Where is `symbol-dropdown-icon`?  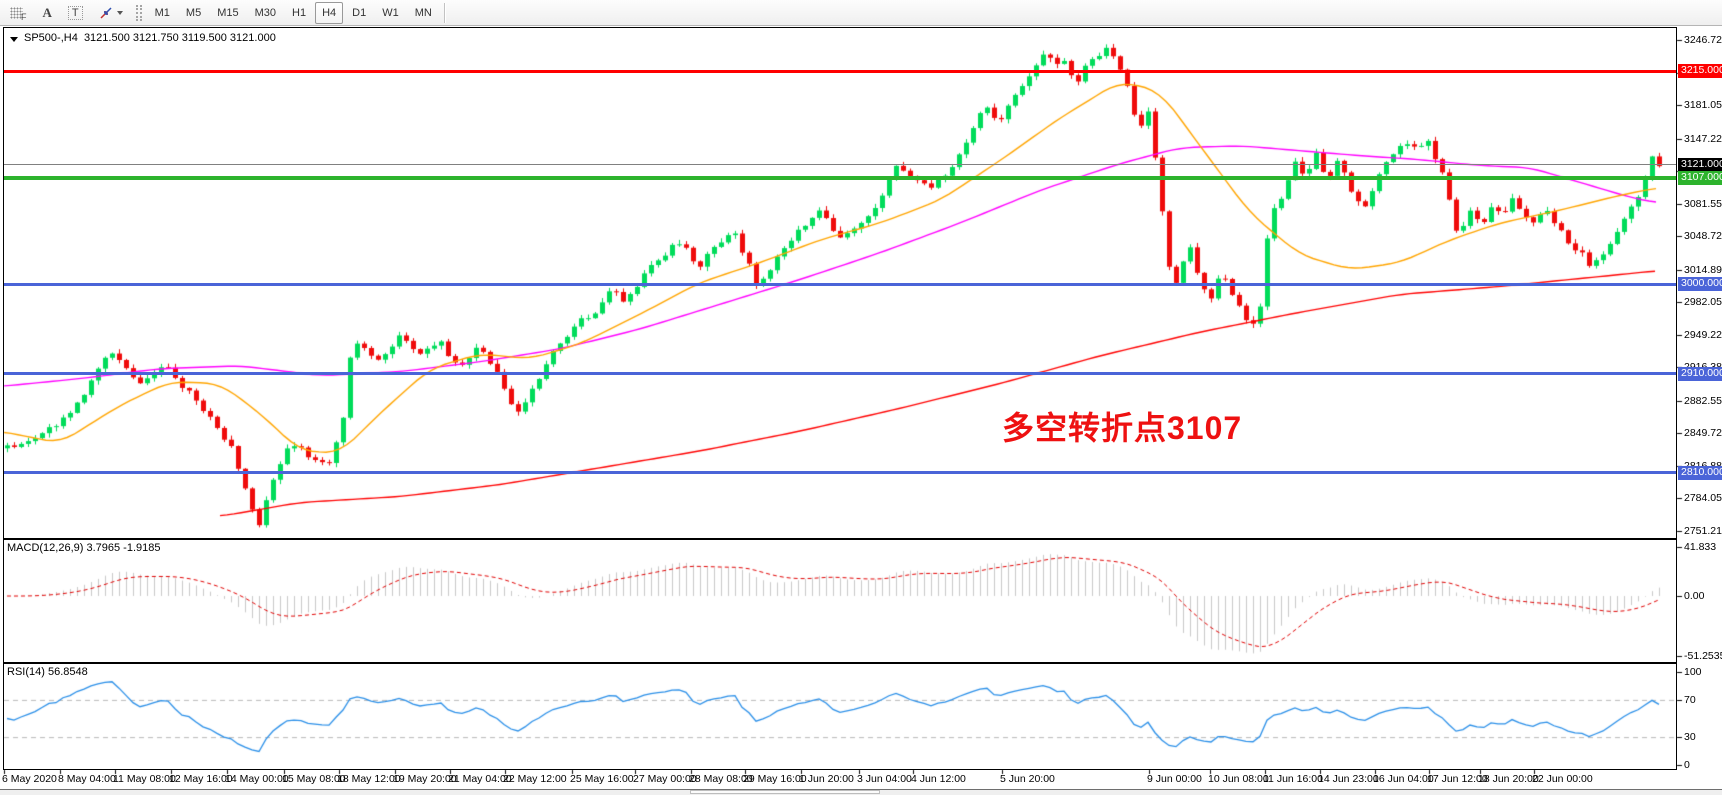 symbol-dropdown-icon is located at coordinates (14, 39).